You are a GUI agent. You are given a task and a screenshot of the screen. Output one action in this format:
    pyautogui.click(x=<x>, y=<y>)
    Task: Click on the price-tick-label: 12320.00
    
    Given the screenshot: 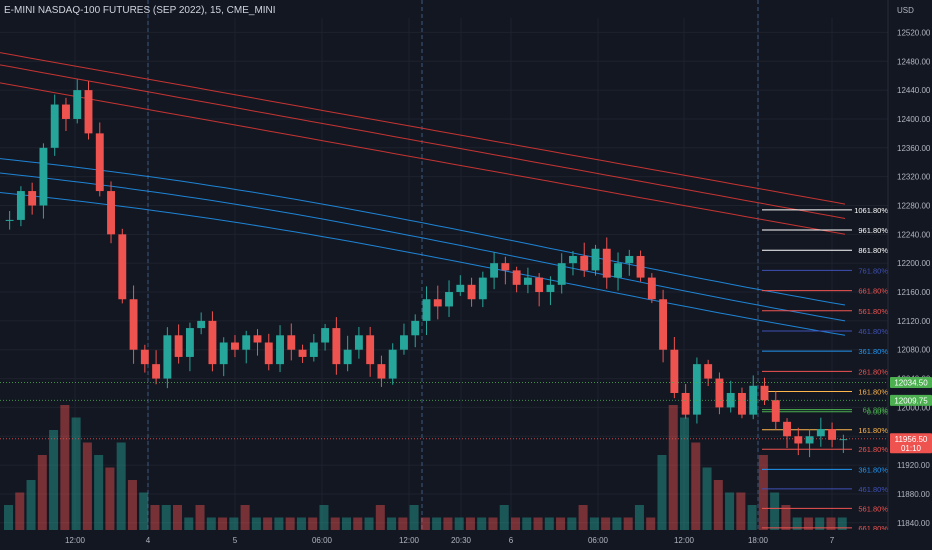 What is the action you would take?
    pyautogui.click(x=914, y=177)
    